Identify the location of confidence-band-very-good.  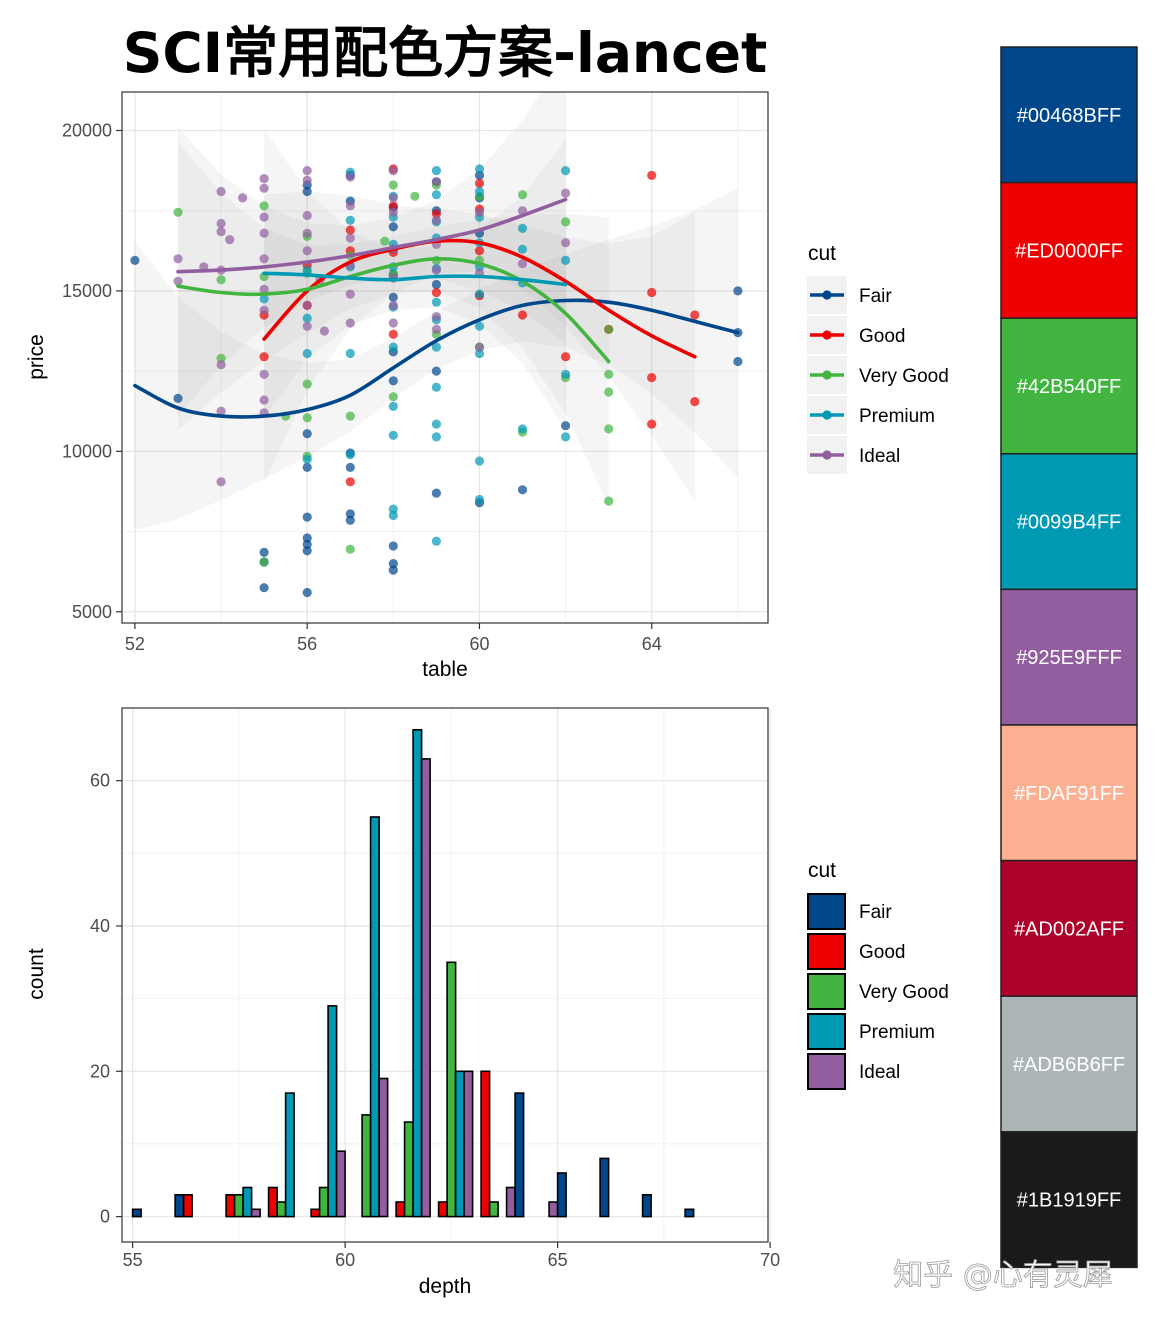
(393, 323).